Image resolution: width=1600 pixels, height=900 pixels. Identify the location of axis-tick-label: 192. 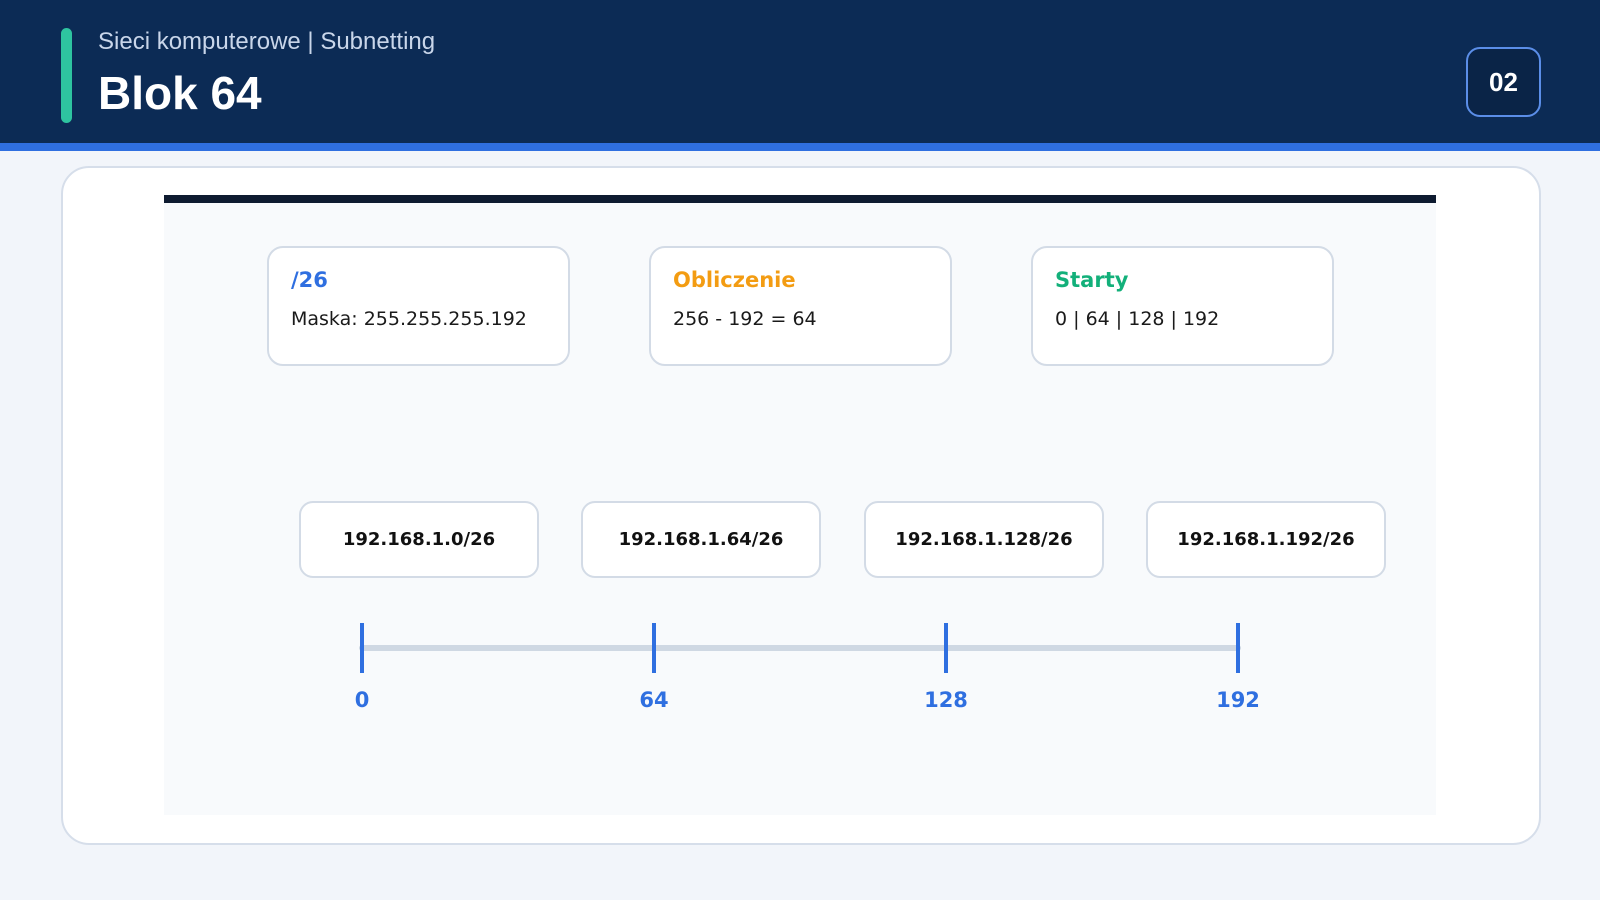
(1238, 700).